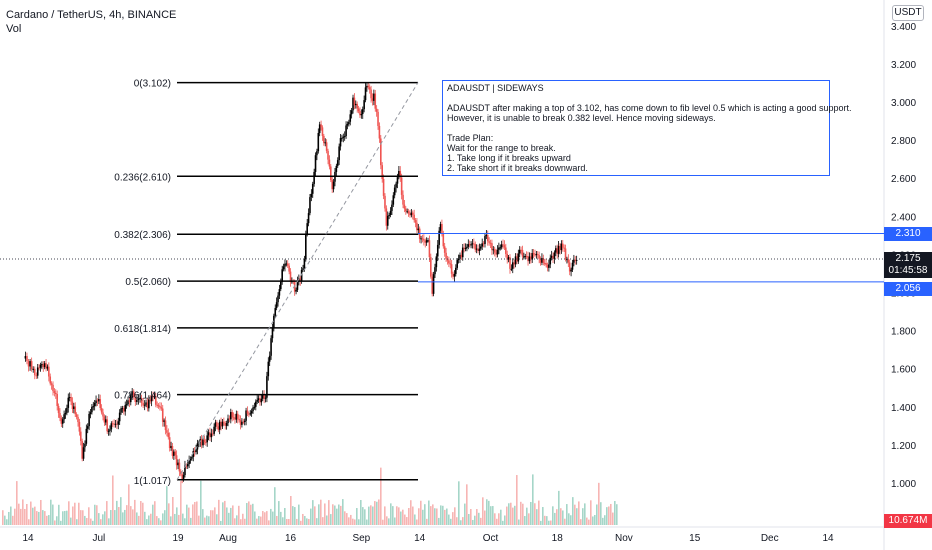 This screenshot has width=932, height=550. Describe the element at coordinates (142, 329) in the screenshot. I see `fib-level-label: 0.618(1.814)` at that location.